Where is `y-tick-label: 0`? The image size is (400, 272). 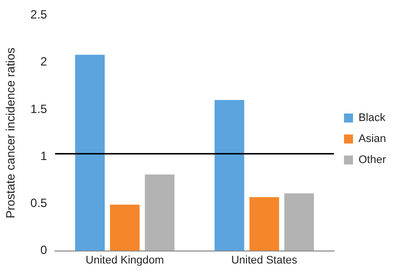 y-tick-label: 0 is located at coordinates (44, 250).